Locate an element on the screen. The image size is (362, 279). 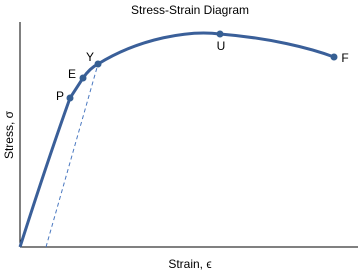
point-label: U is located at coordinates (221, 46).